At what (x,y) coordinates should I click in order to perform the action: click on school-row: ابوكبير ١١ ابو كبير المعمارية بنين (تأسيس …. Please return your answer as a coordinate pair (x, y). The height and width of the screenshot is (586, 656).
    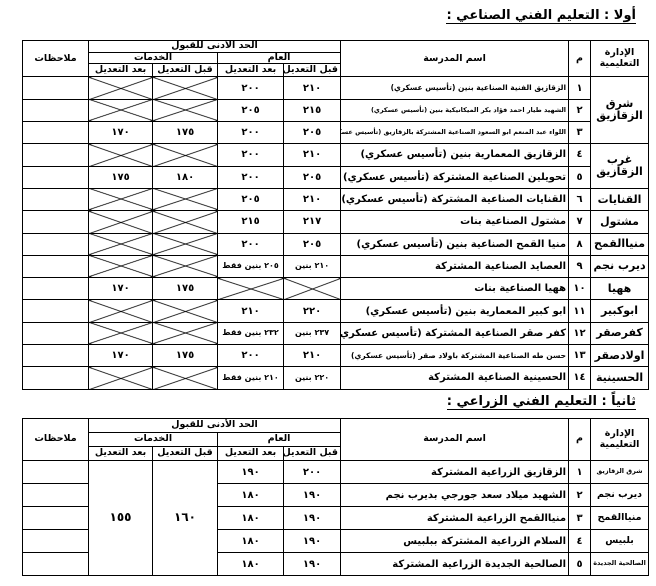
    Looking at the image, I should click on (336, 311).